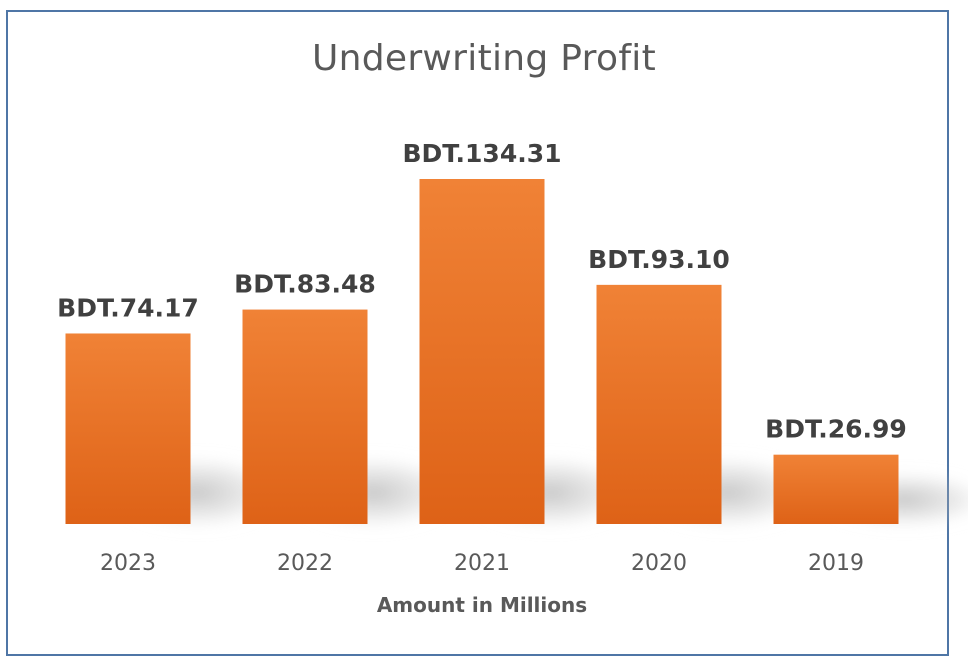 Image resolution: width=968 pixels, height=671 pixels. I want to click on tick-label-2021: 2021, so click(482, 563).